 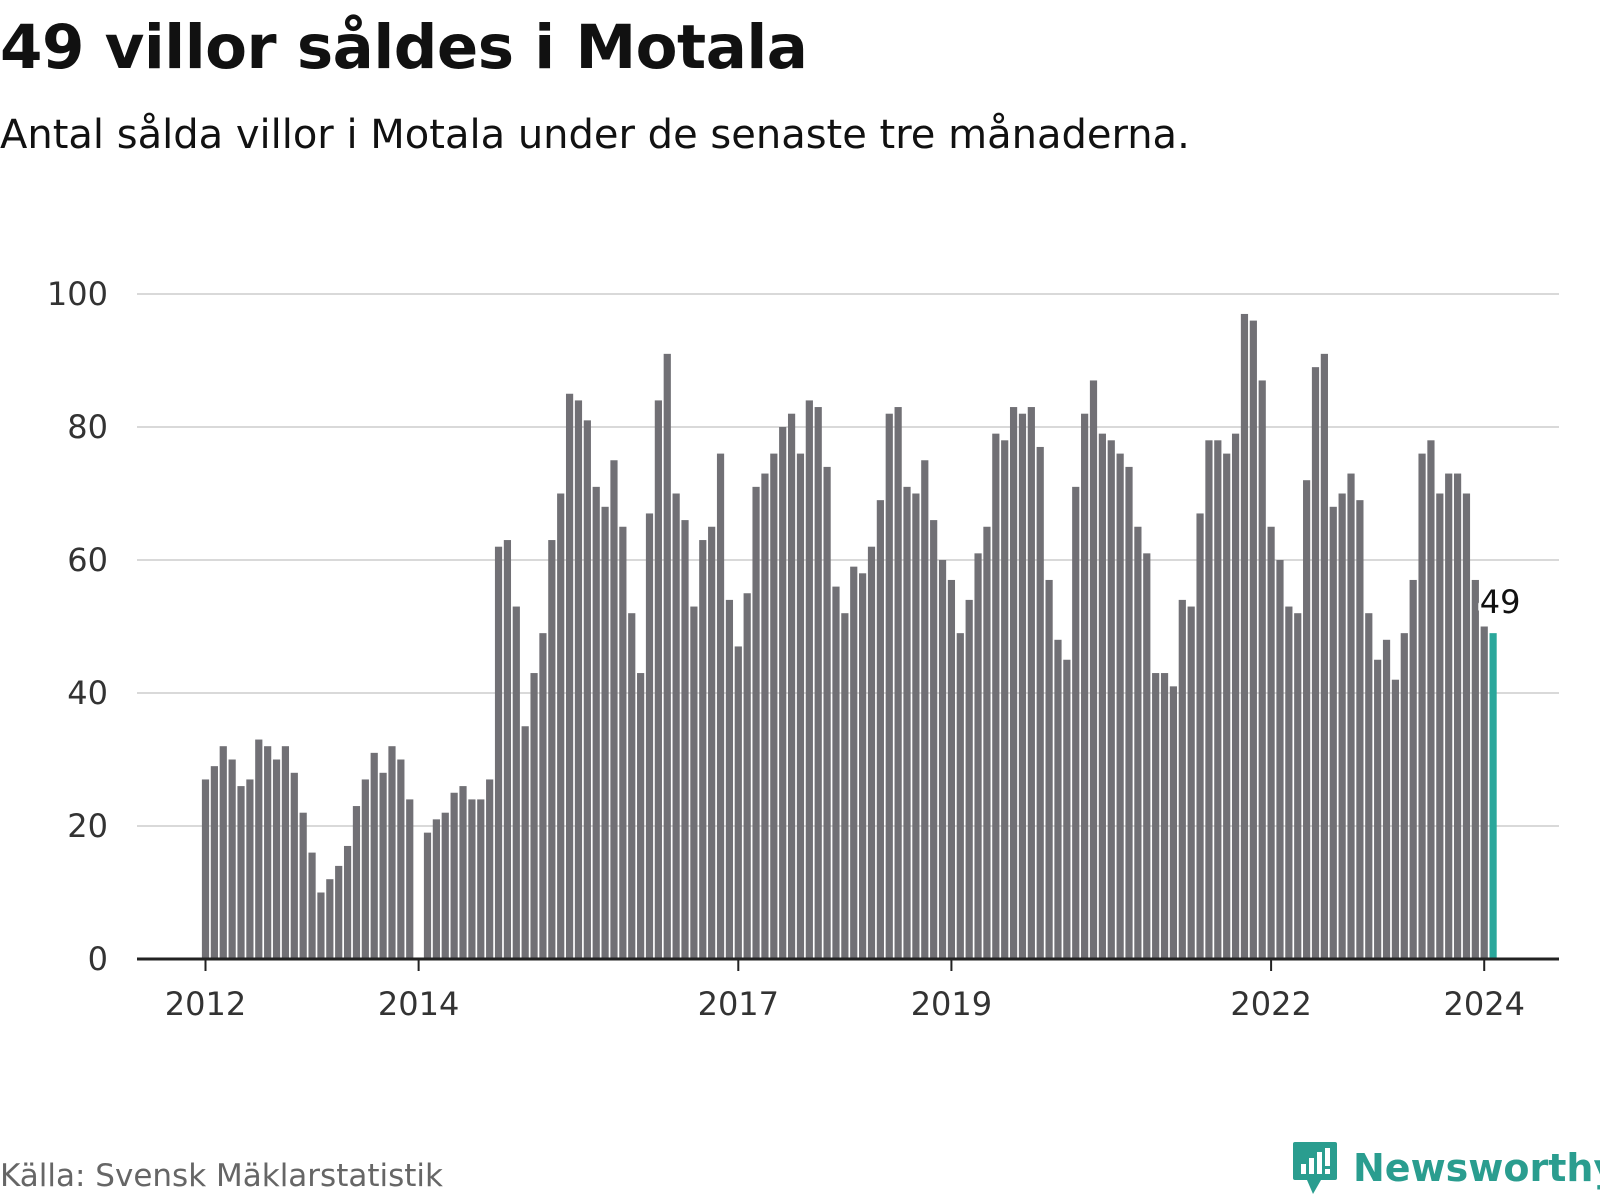 I want to click on value-annotation: 49, so click(x=1500, y=602).